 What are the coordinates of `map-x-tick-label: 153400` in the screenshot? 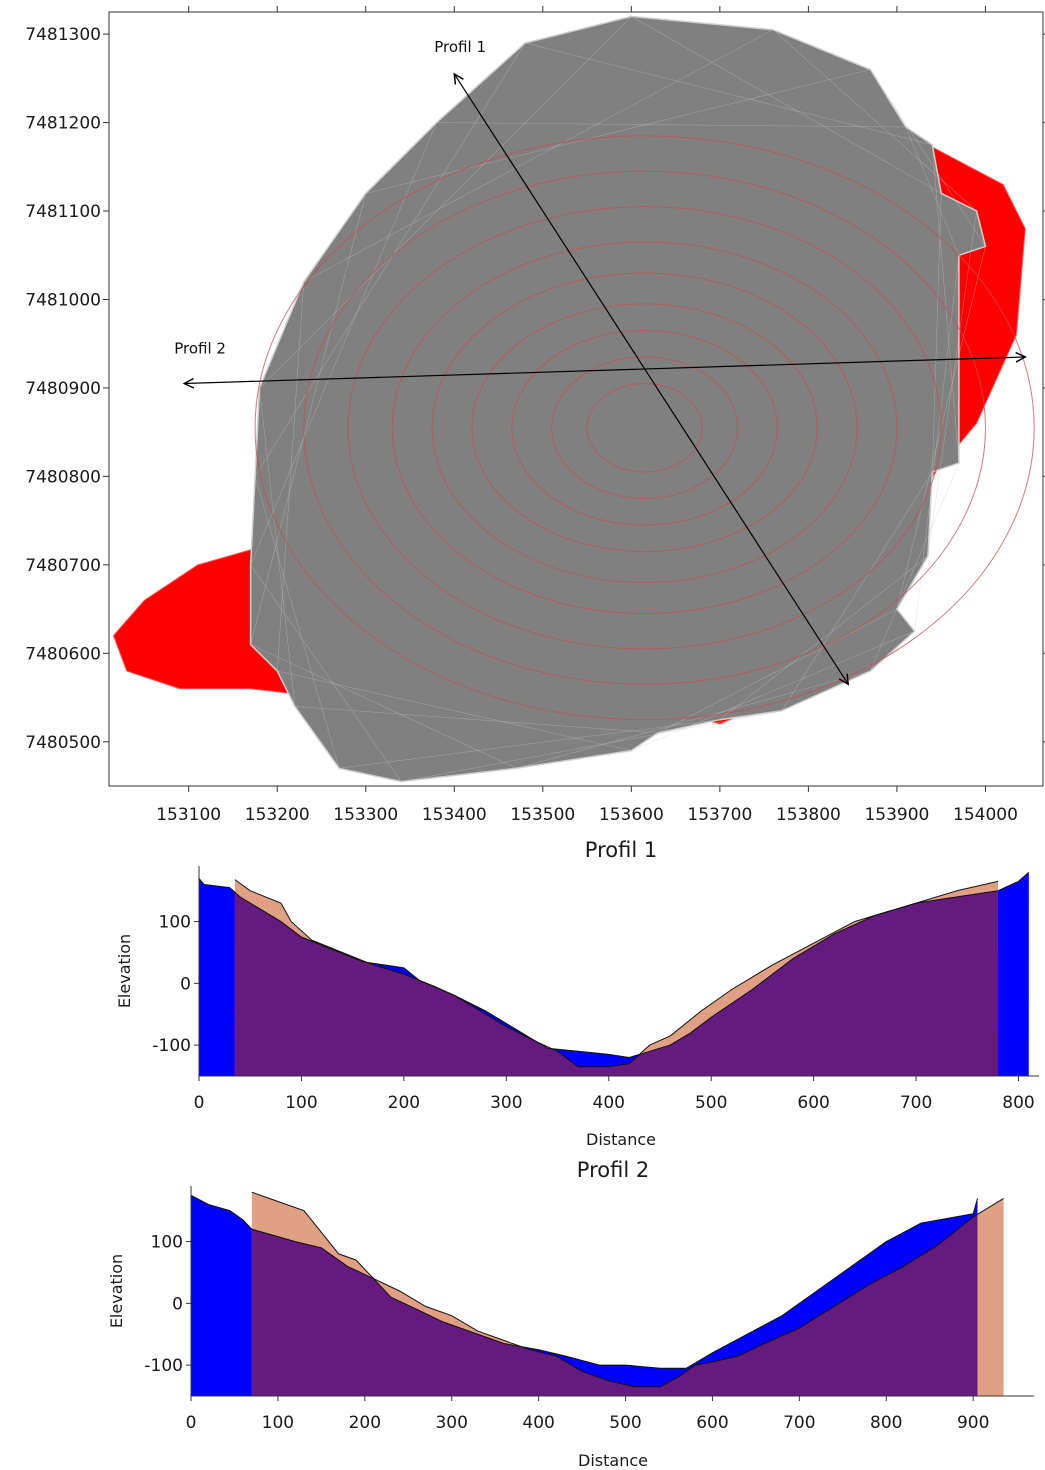 It's located at (454, 815).